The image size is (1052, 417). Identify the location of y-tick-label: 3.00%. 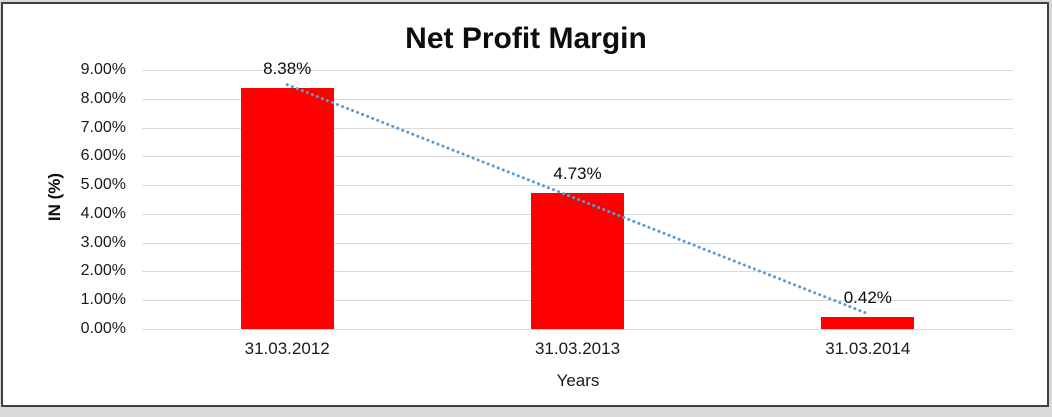
(103, 242).